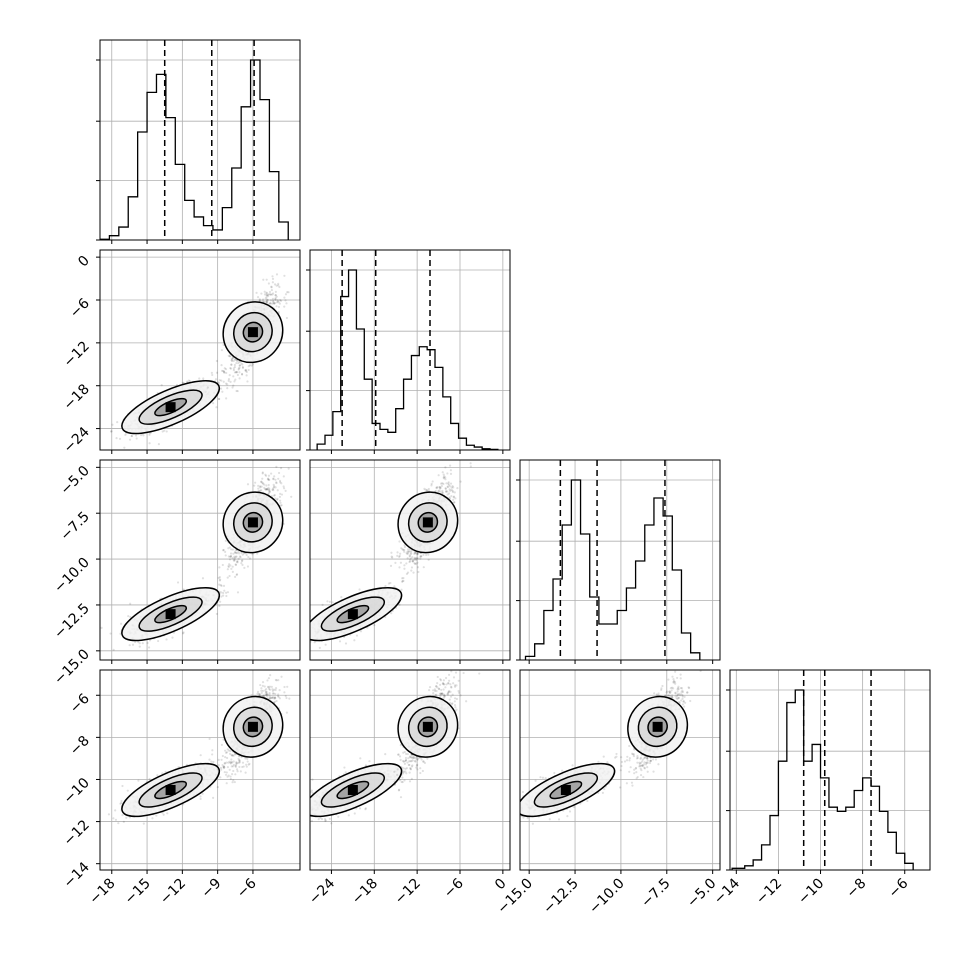  I want to click on density-peak, so click(171, 614).